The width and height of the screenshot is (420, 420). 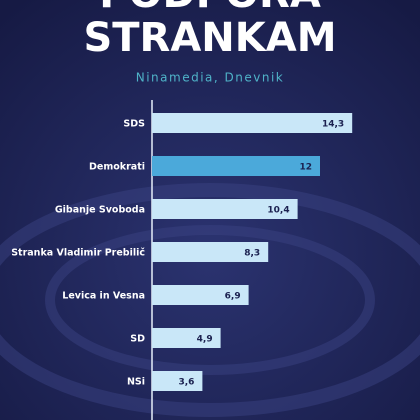 I want to click on category-label: Stranka Vladimir Prebilič, so click(x=78, y=253).